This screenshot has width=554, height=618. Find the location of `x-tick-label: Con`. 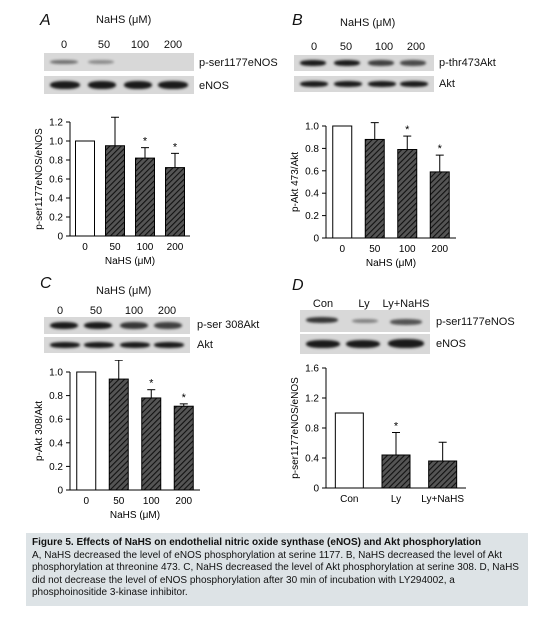

x-tick-label: Con is located at coordinates (349, 499).